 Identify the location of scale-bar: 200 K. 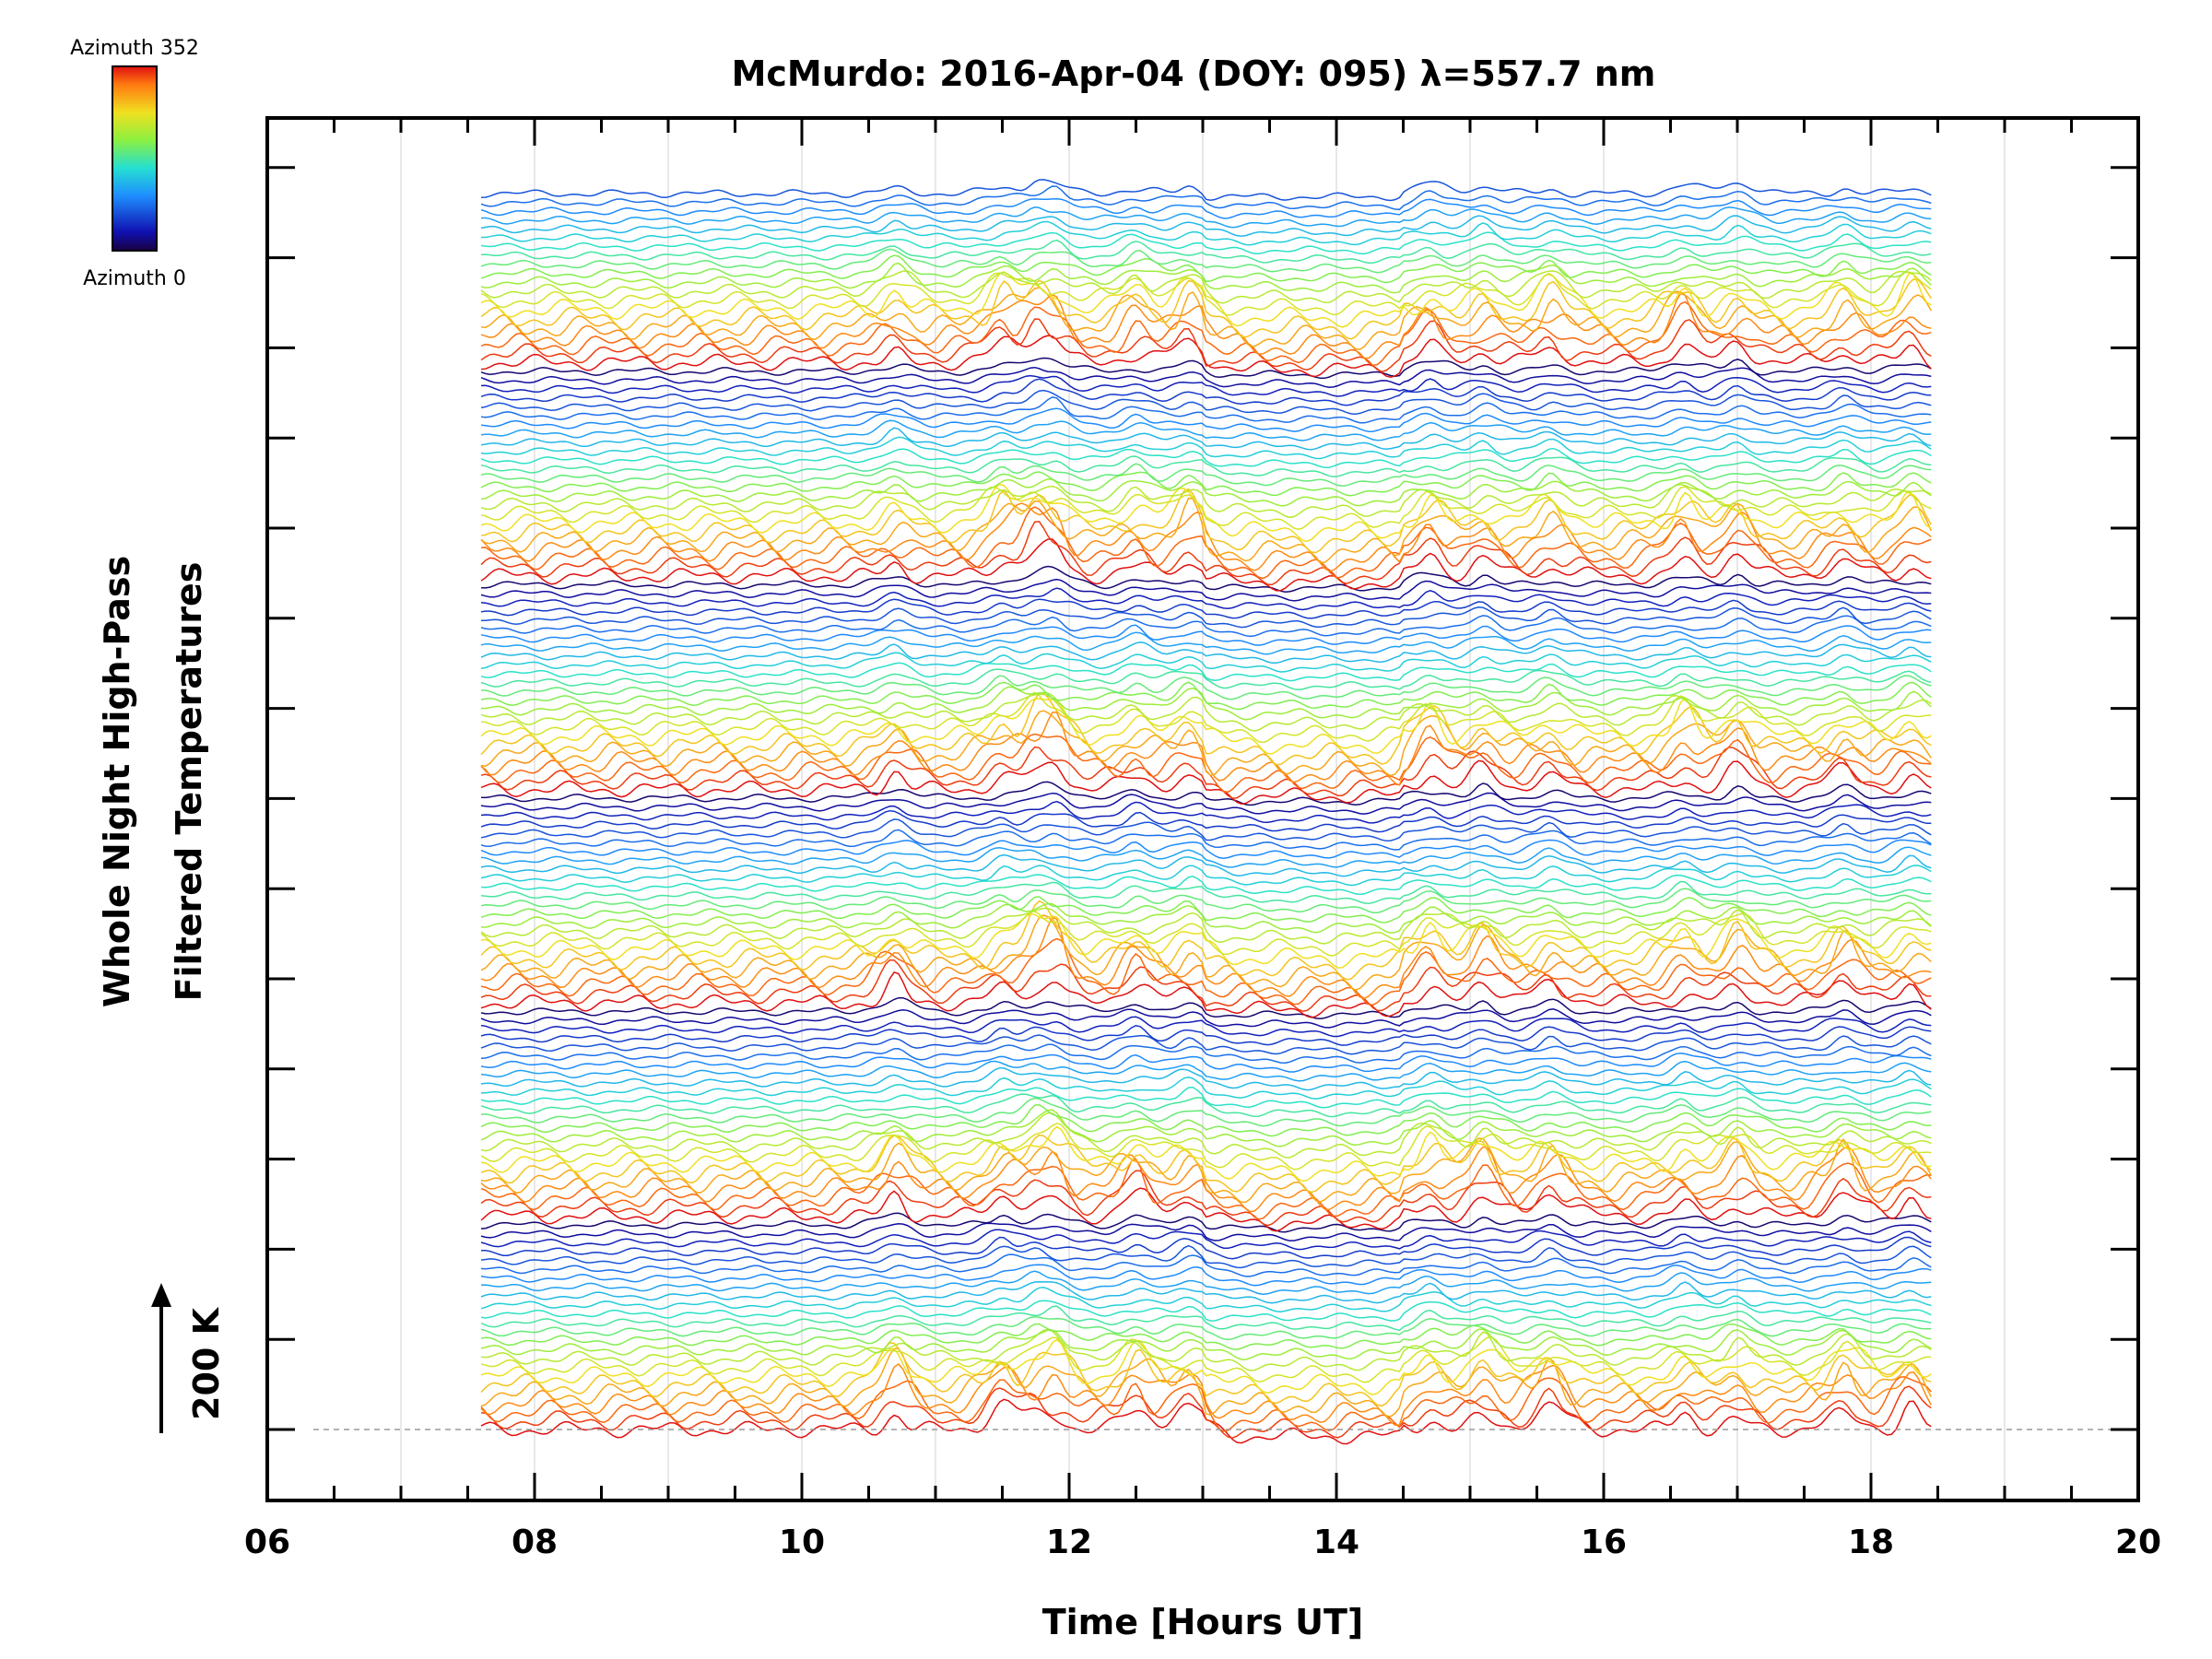
(189, 1358).